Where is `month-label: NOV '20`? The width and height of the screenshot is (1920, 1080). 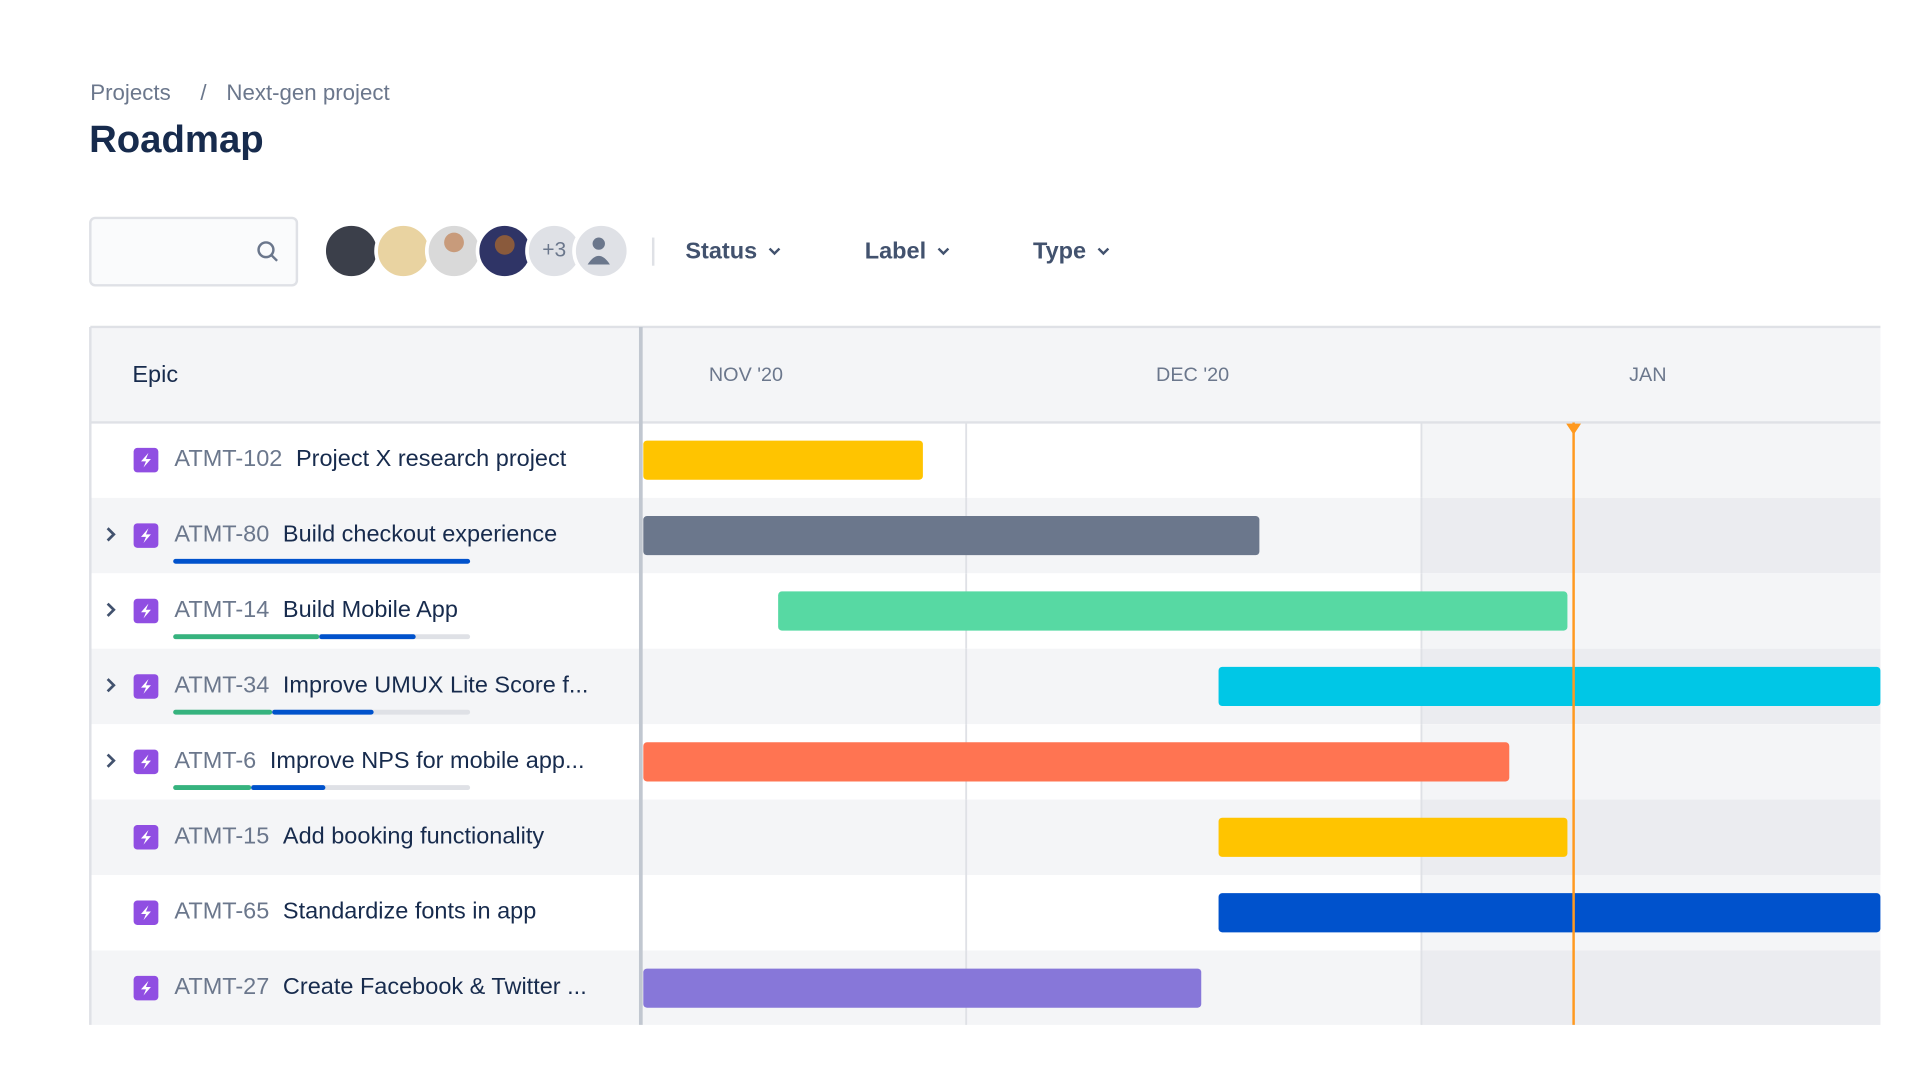 month-label: NOV '20 is located at coordinates (746, 375).